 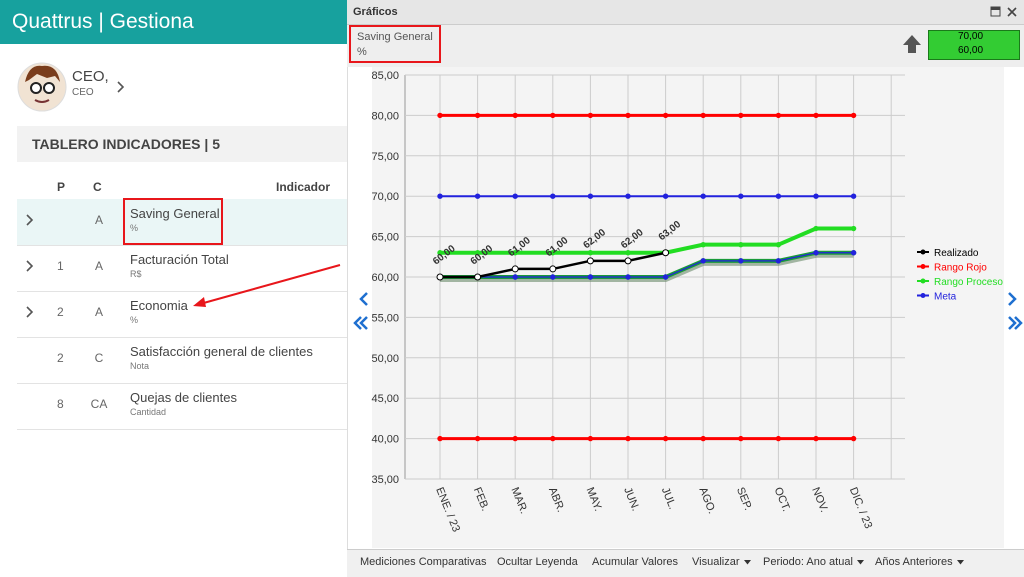 What do you see at coordinates (60, 404) in the screenshot?
I see `row-p: 8` at bounding box center [60, 404].